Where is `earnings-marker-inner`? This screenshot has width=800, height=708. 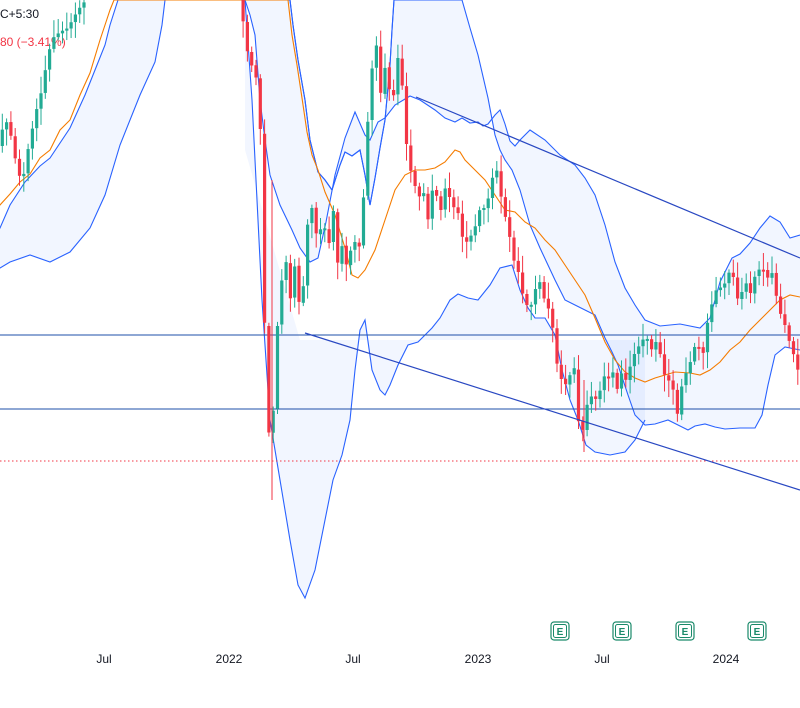
earnings-marker-inner is located at coordinates (685, 631).